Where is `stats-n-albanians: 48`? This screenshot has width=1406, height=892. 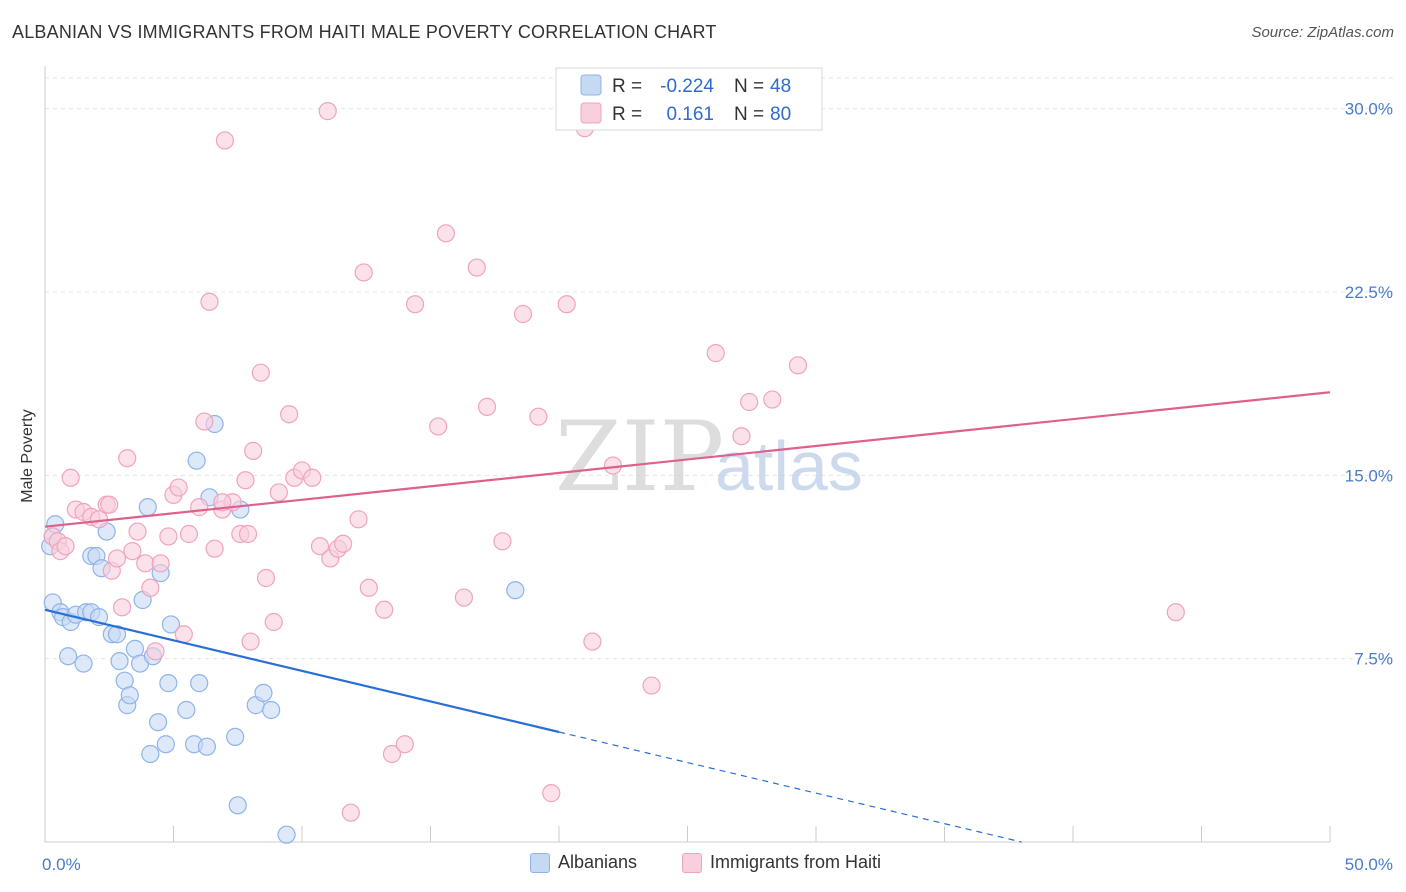 stats-n-albanians: 48 is located at coordinates (780, 86).